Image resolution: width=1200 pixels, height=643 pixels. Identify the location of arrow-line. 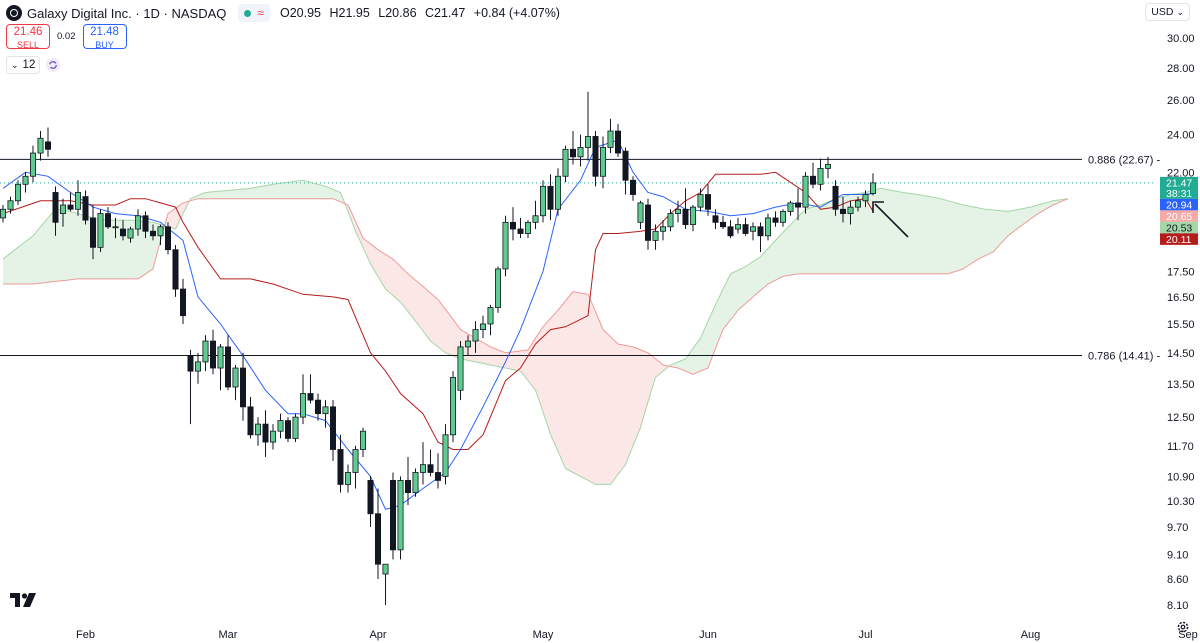
(891, 220).